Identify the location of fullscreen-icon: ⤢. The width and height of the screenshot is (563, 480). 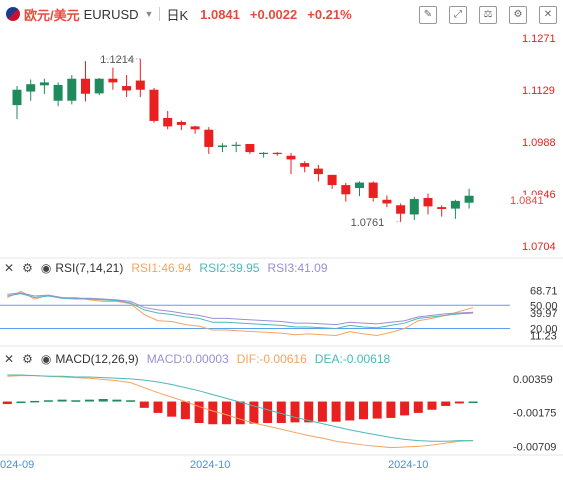
(458, 15).